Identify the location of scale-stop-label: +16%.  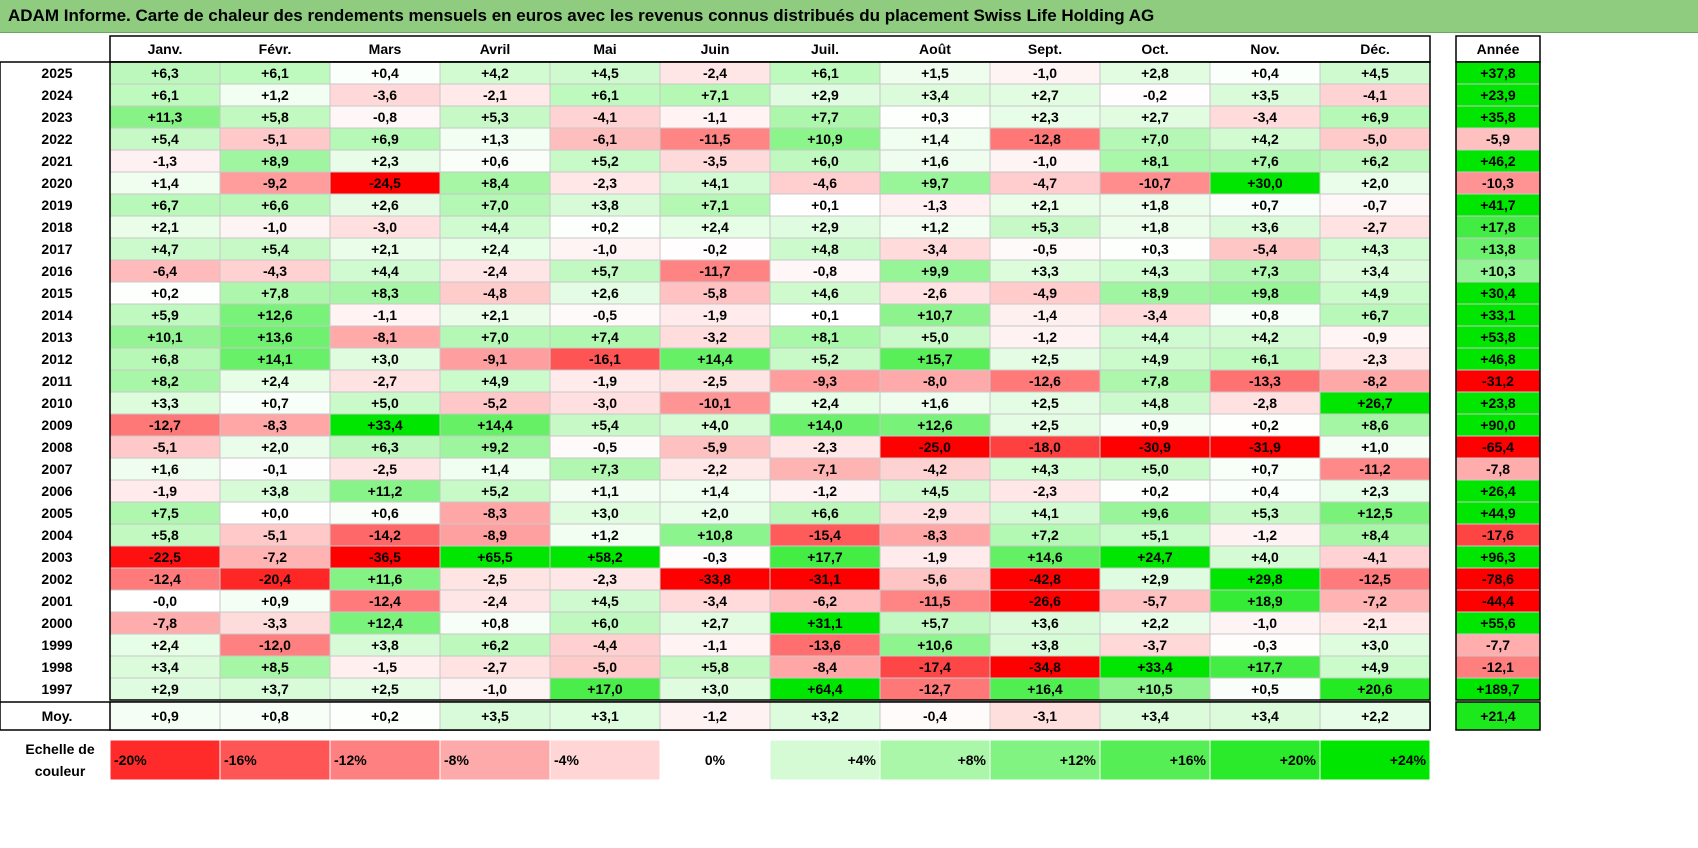
(1188, 760).